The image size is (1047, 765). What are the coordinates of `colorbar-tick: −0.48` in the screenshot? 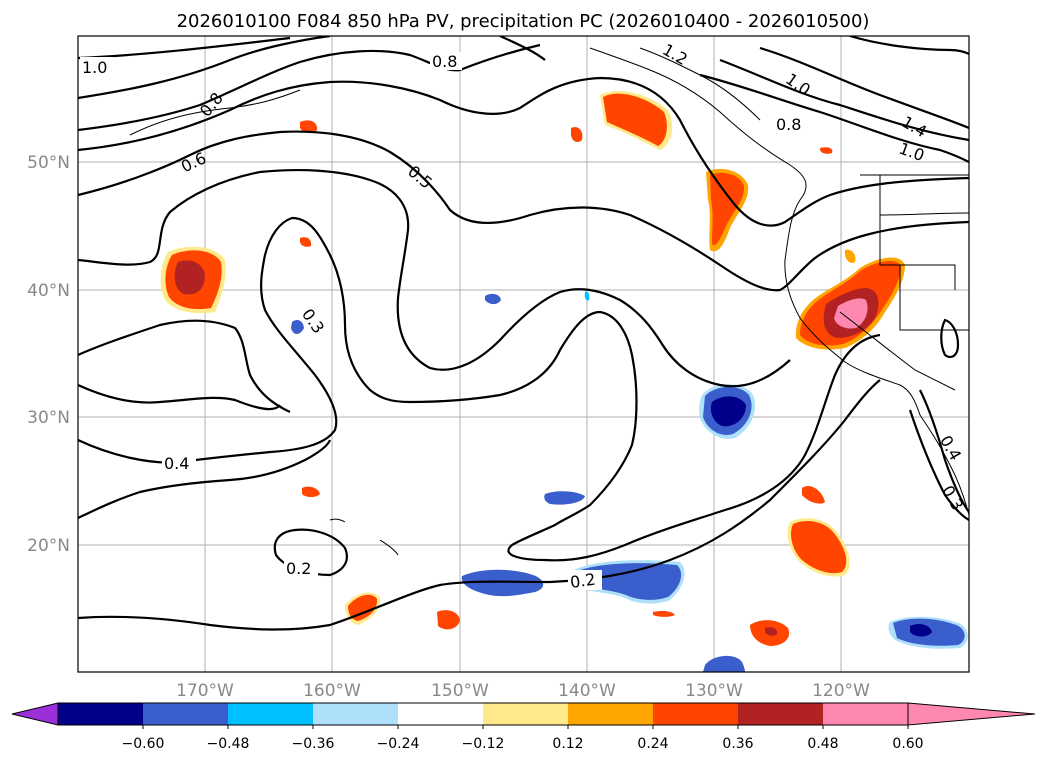 It's located at (228, 744).